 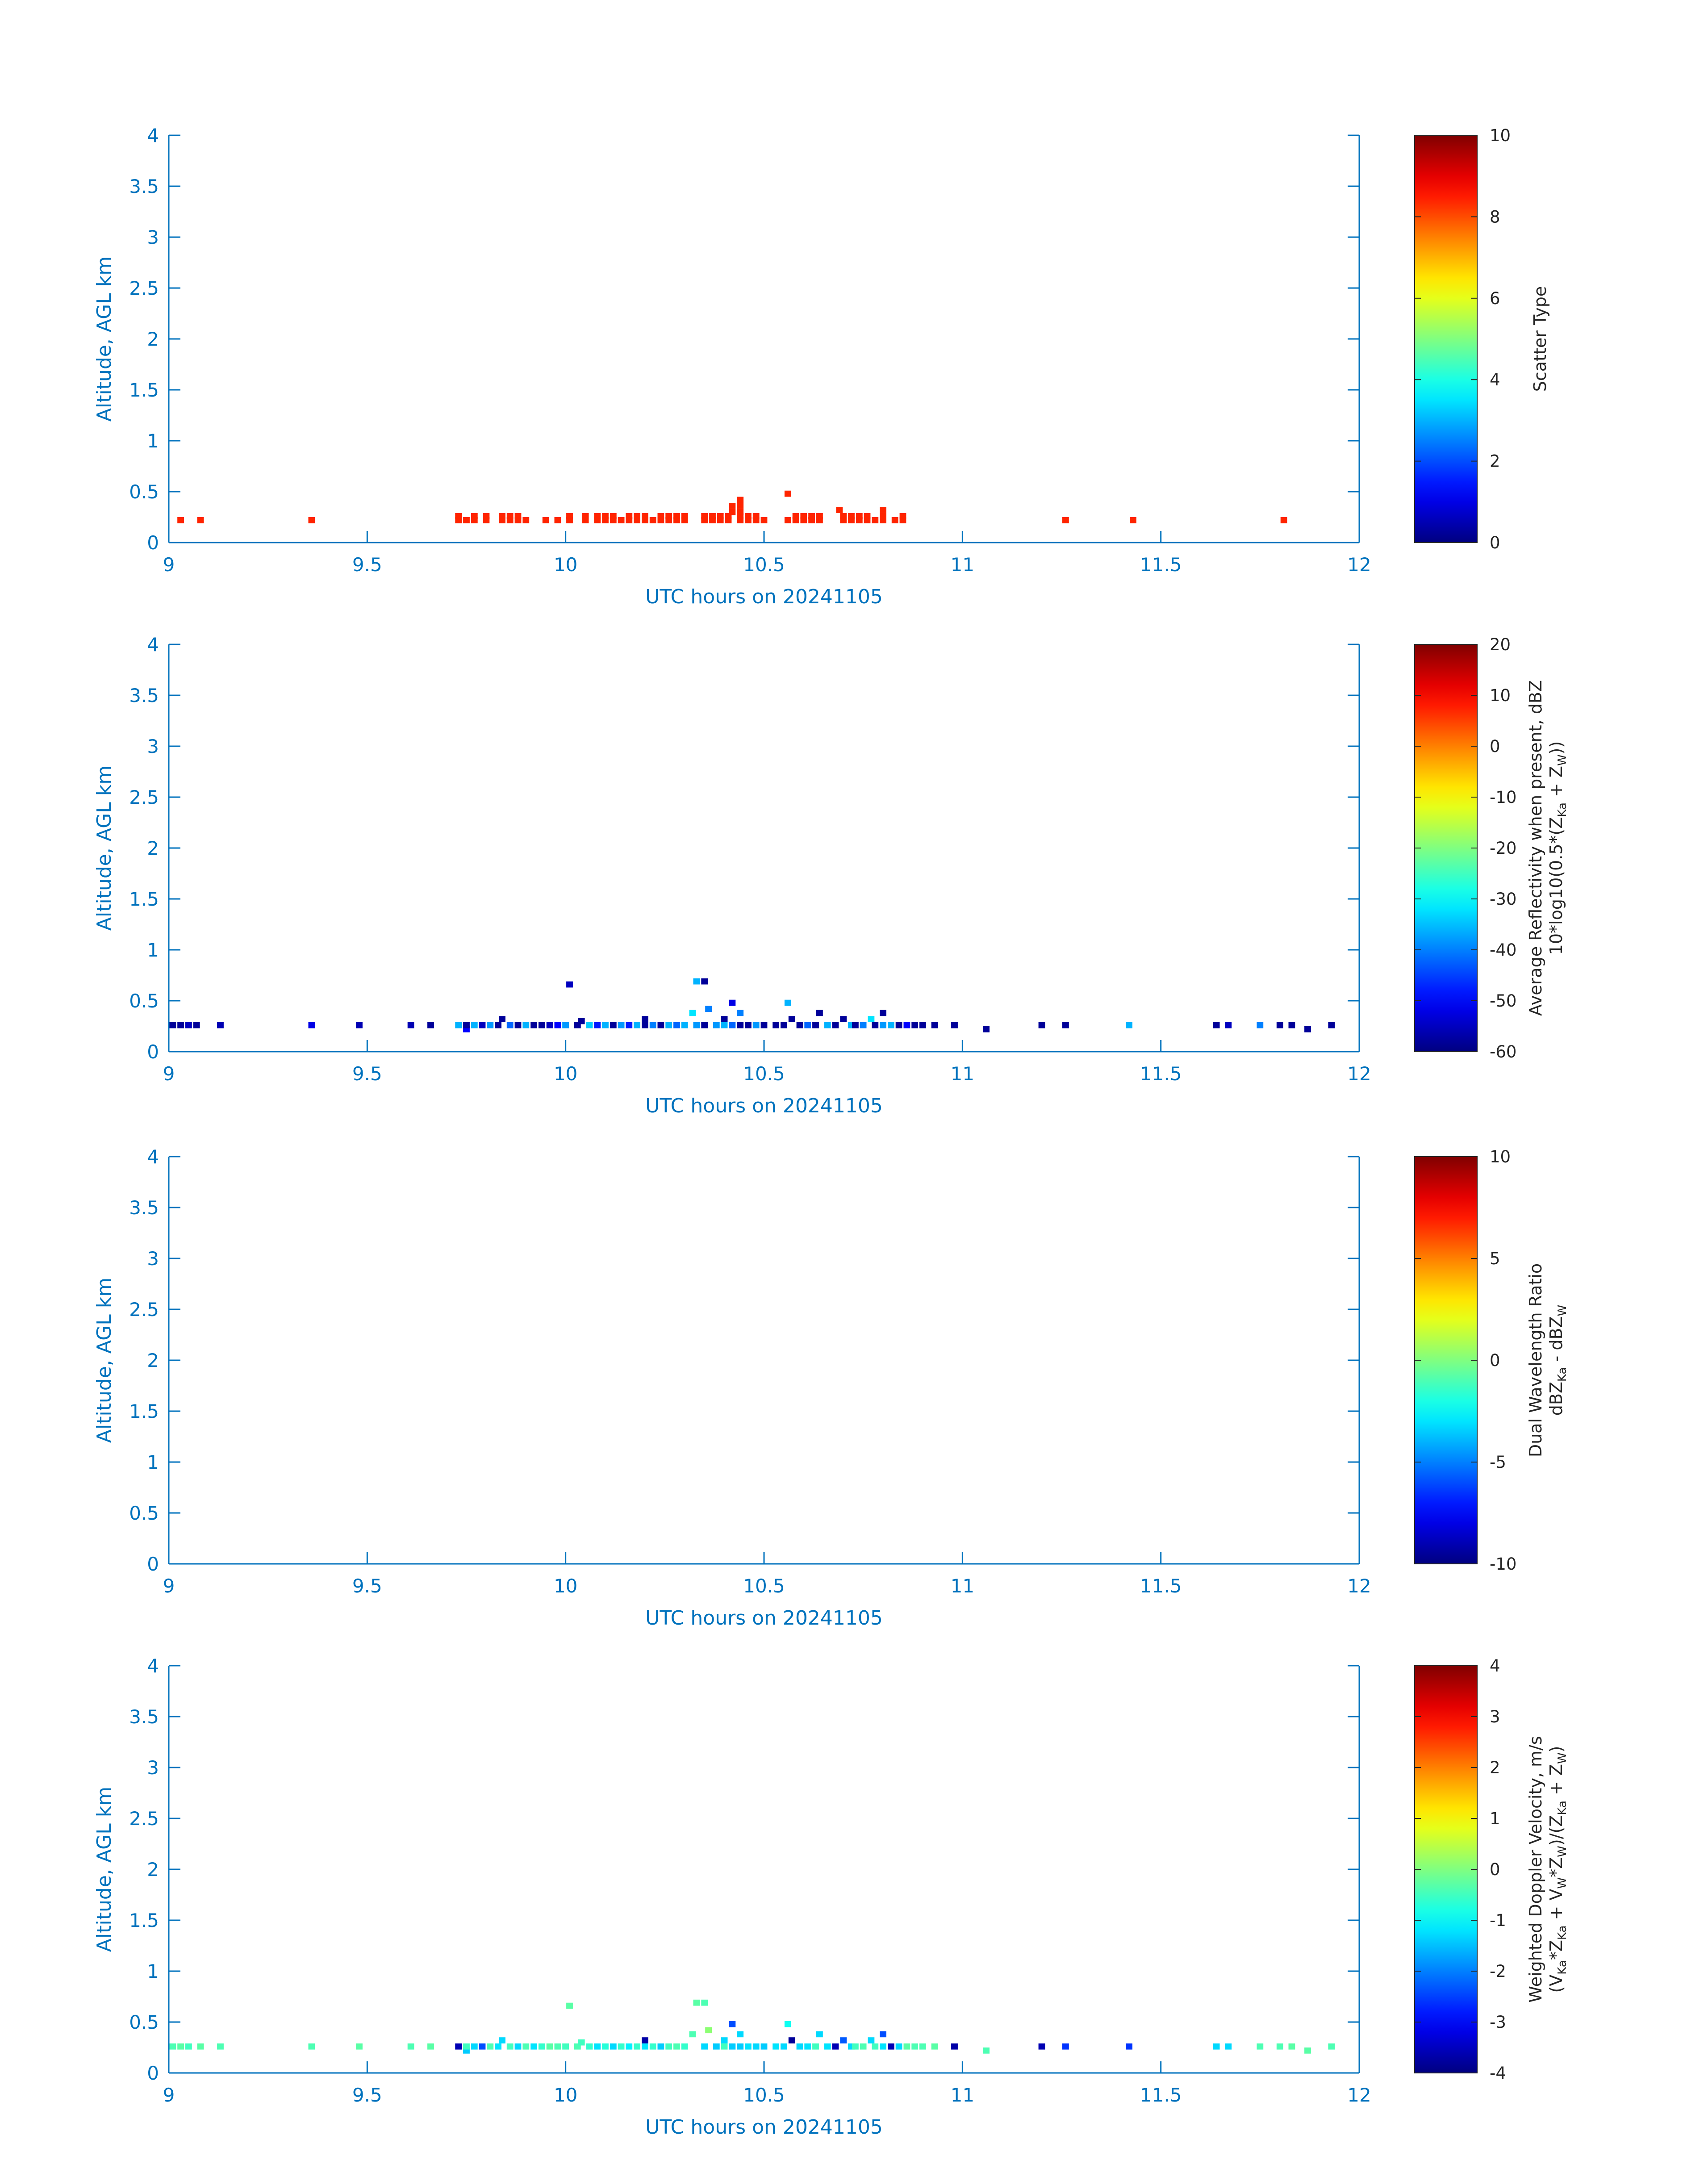 I want to click on colorbar-tick-label: -5, so click(x=1498, y=1462).